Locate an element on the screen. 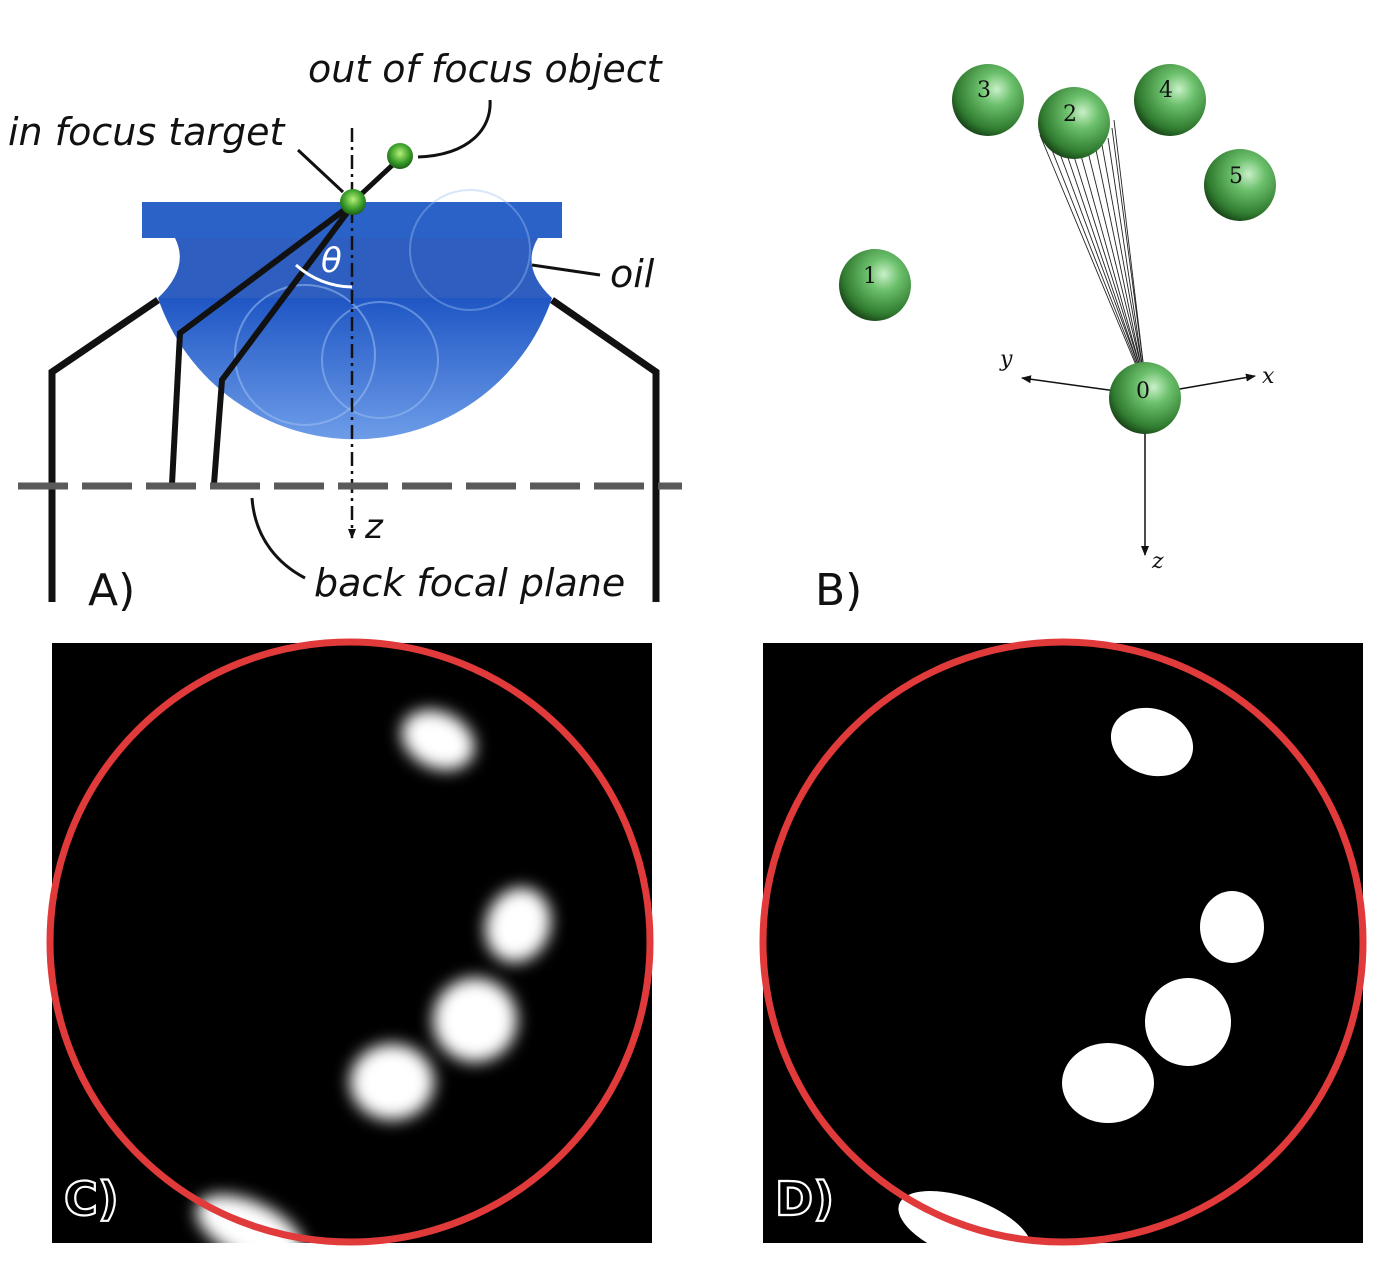 Image resolution: width=1380 pixels, height=1262 pixels. label-theta: θ is located at coordinates (331, 261).